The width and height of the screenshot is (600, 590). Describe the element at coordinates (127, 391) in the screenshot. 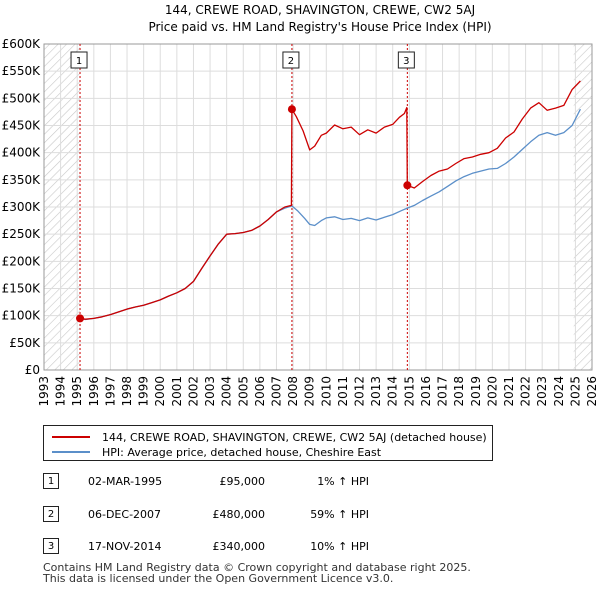

I see `x-tick-label: 1998` at that location.